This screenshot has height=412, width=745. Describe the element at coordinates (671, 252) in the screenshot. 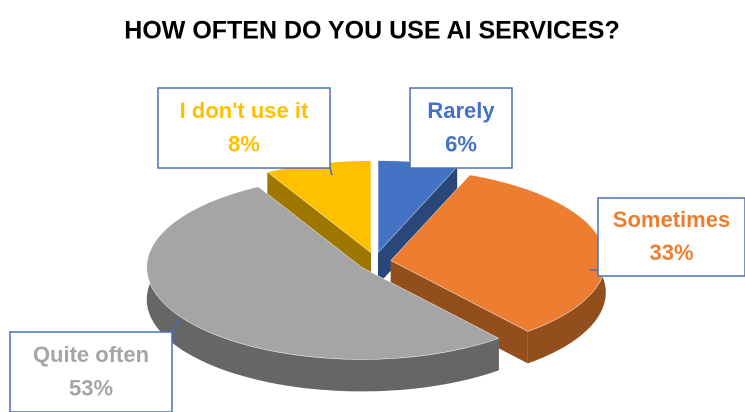

I see `value-label: 33%` at that location.